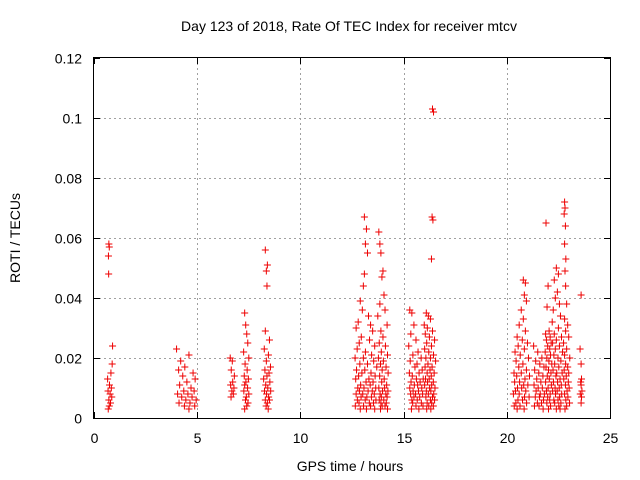 This screenshot has height=480, width=640. What do you see at coordinates (350, 466) in the screenshot?
I see `x-axis-label: GPS time / hours` at bounding box center [350, 466].